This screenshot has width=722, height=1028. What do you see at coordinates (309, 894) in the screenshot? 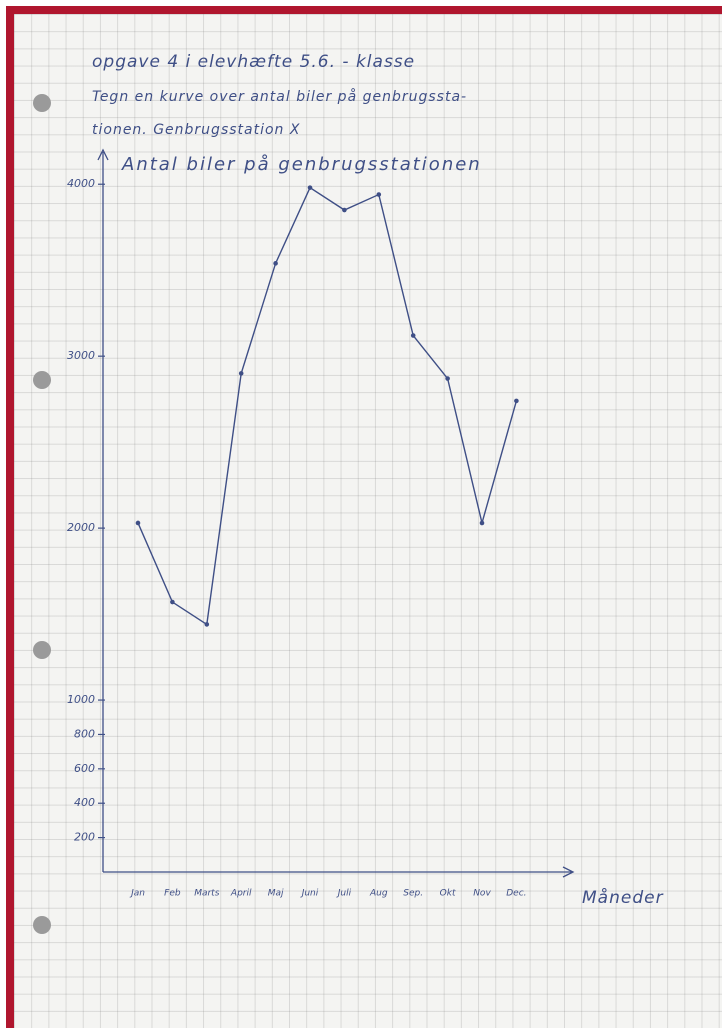
I see `x-tick-label: Juni` at bounding box center [309, 894].